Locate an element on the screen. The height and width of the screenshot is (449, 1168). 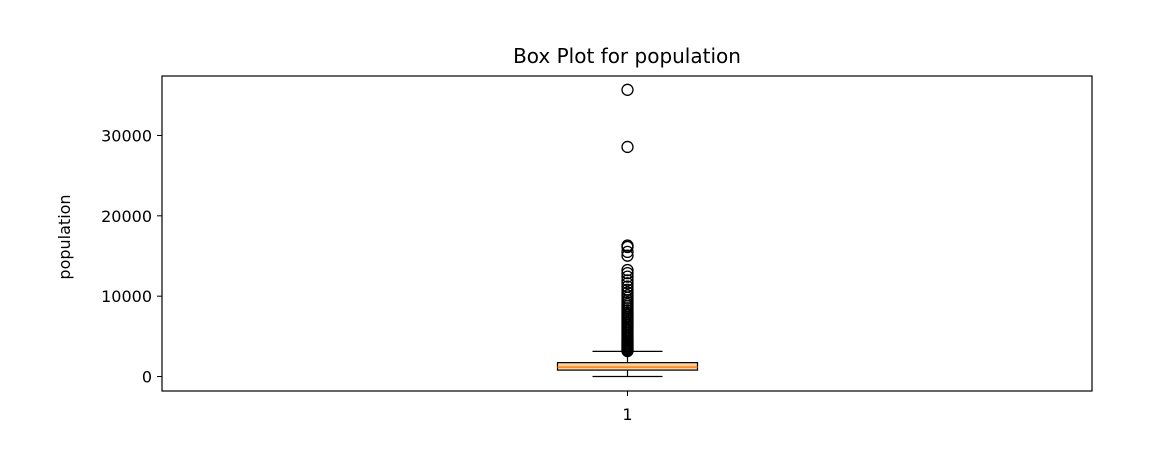
y-tick-label: 30000 is located at coordinates (126, 135).